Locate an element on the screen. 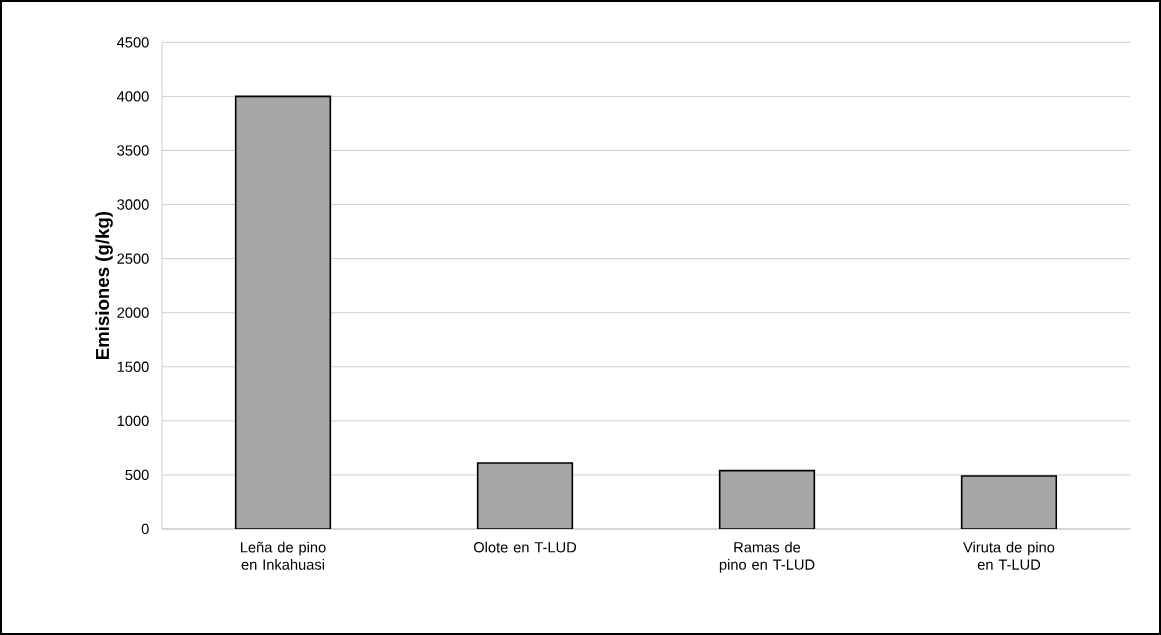 The width and height of the screenshot is (1161, 635). y-tick-label: 2000 is located at coordinates (133, 312).